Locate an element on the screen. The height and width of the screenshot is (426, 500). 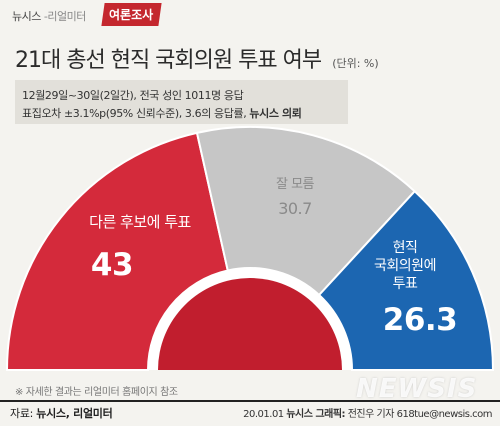
survey-info-line-1: 12월29일~30일(2일간), 전국 성인 1011명 응답 is located at coordinates (133, 95).